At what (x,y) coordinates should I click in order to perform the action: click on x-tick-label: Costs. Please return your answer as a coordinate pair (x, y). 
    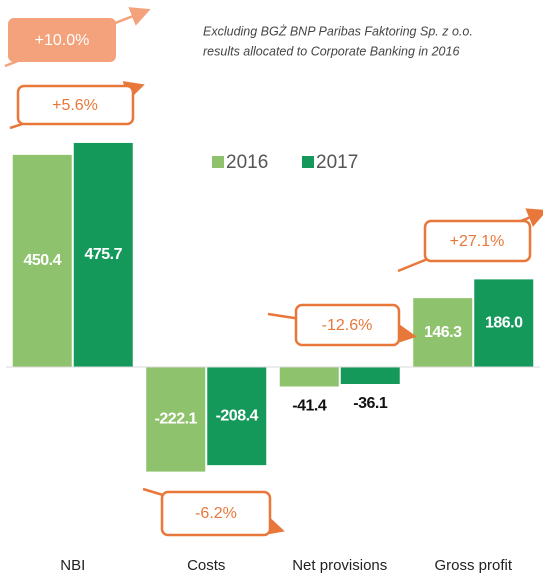
    Looking at the image, I should click on (206, 565).